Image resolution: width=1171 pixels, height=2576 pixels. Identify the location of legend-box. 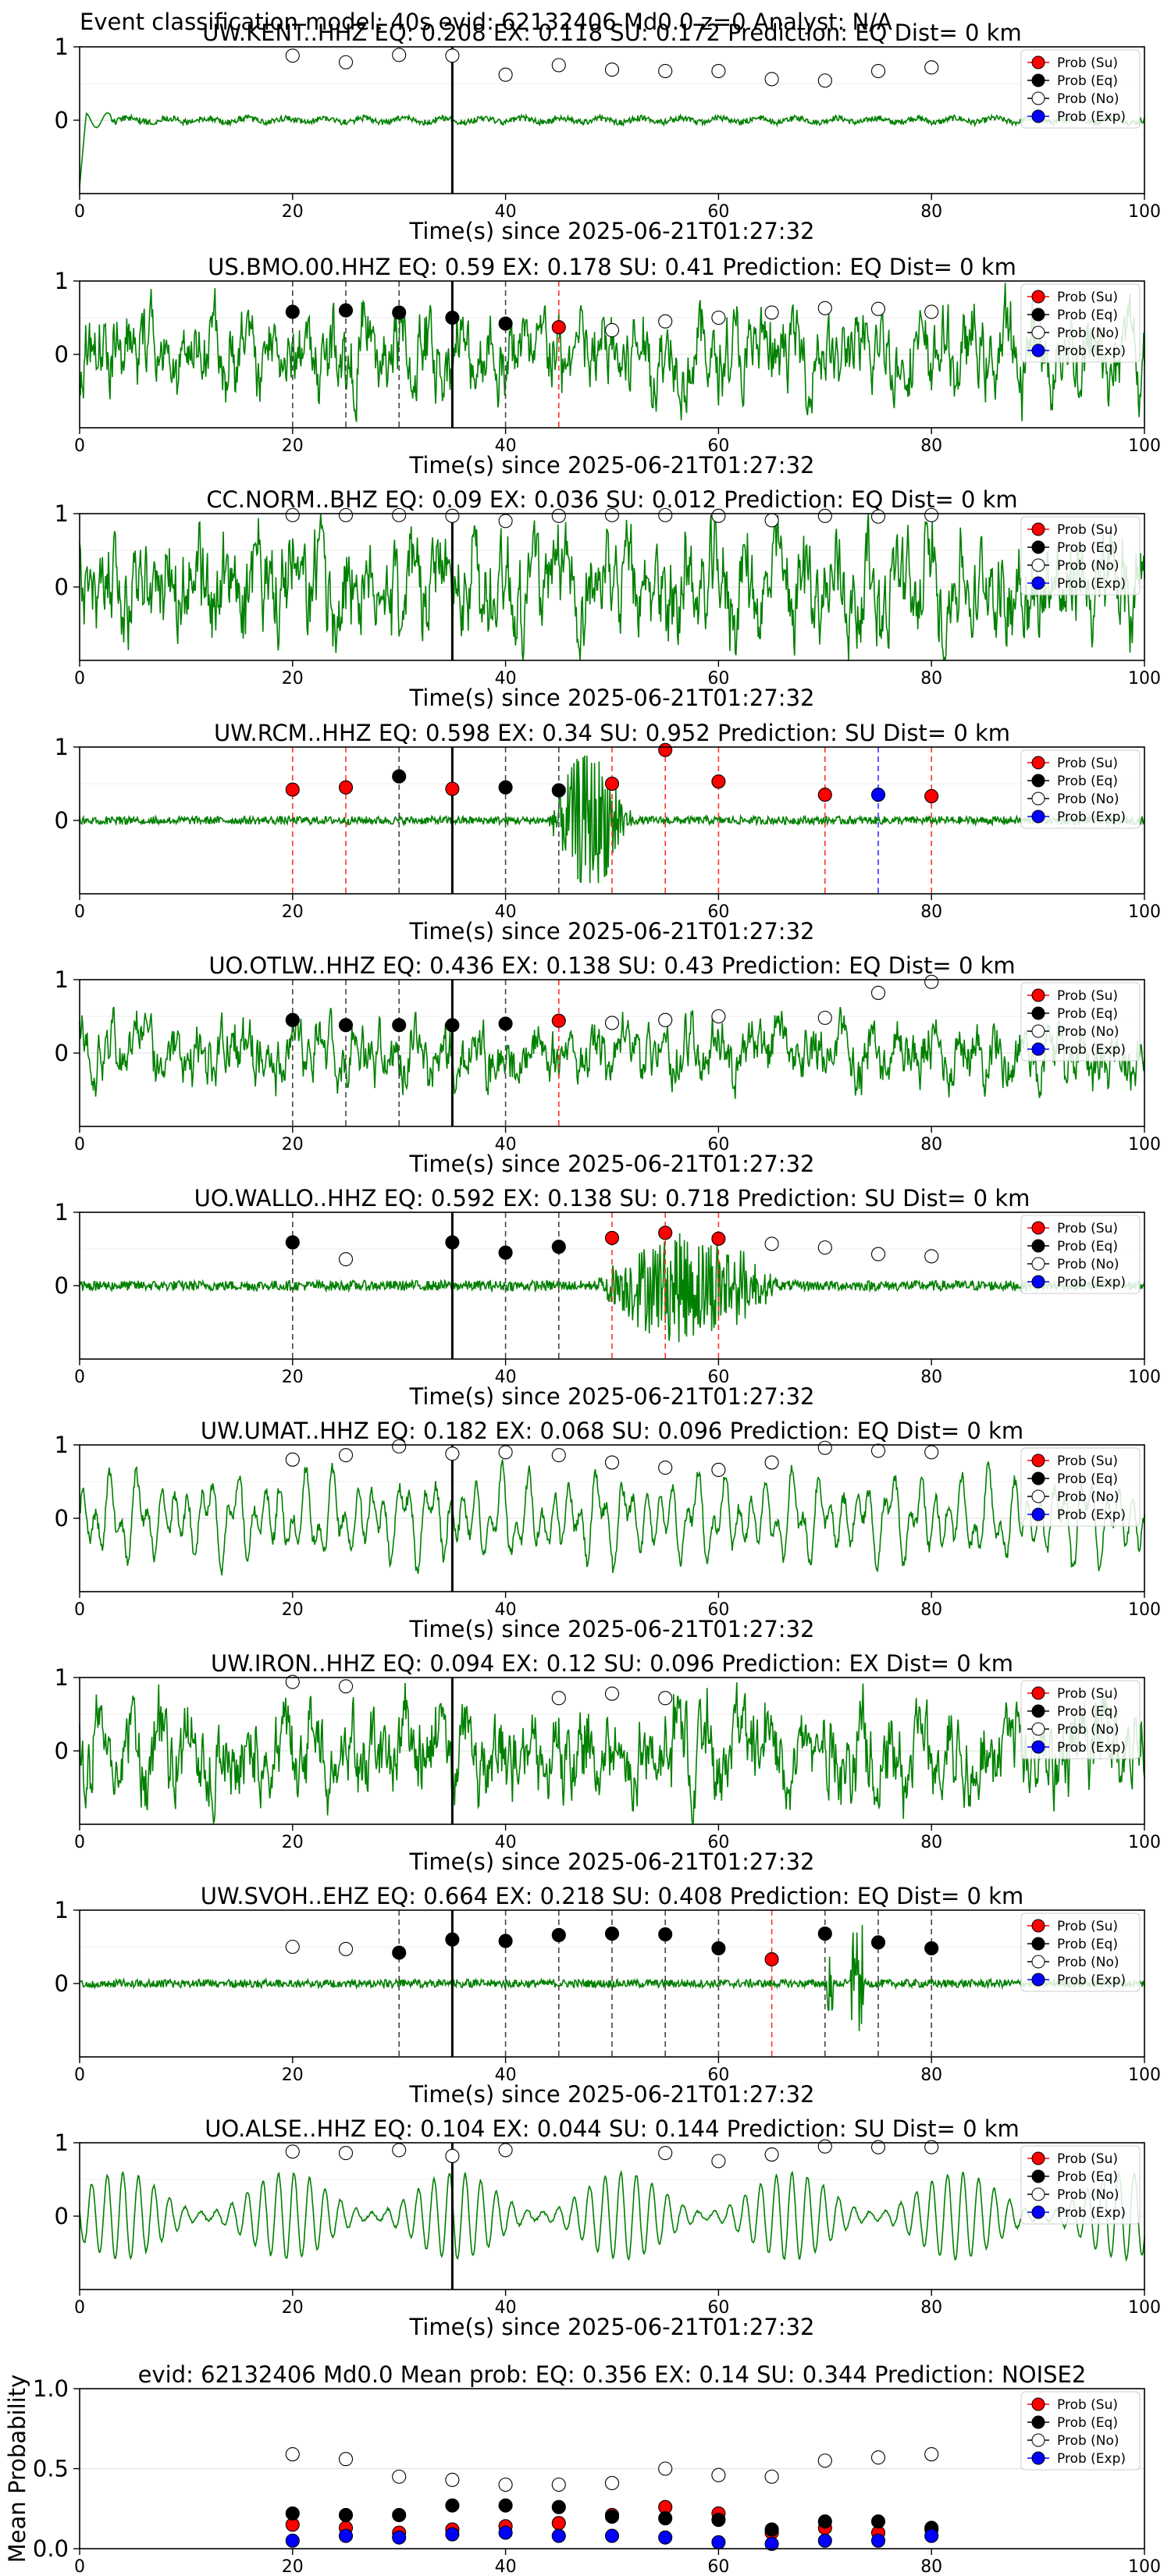
(1080, 1952).